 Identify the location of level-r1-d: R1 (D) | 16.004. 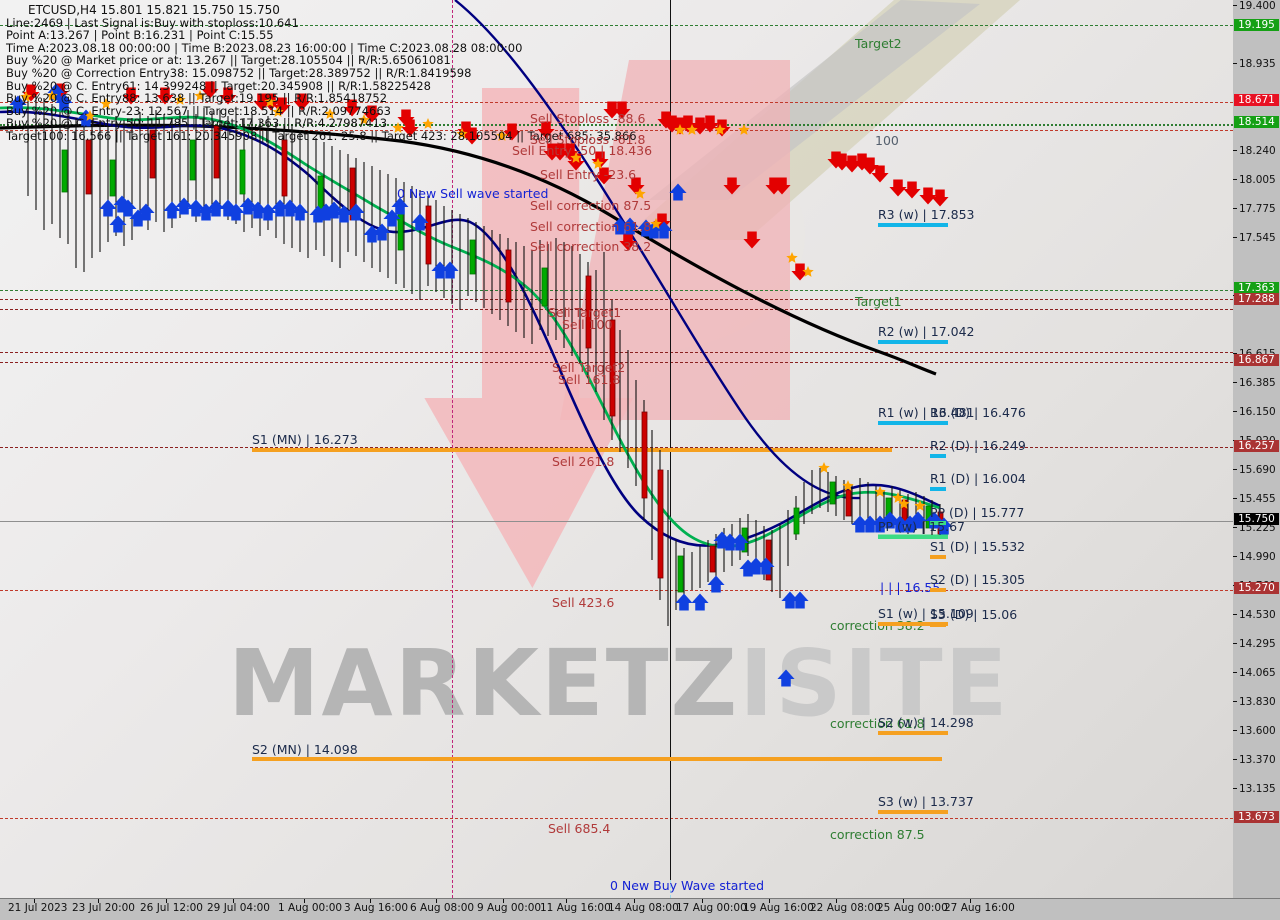
(978, 481).